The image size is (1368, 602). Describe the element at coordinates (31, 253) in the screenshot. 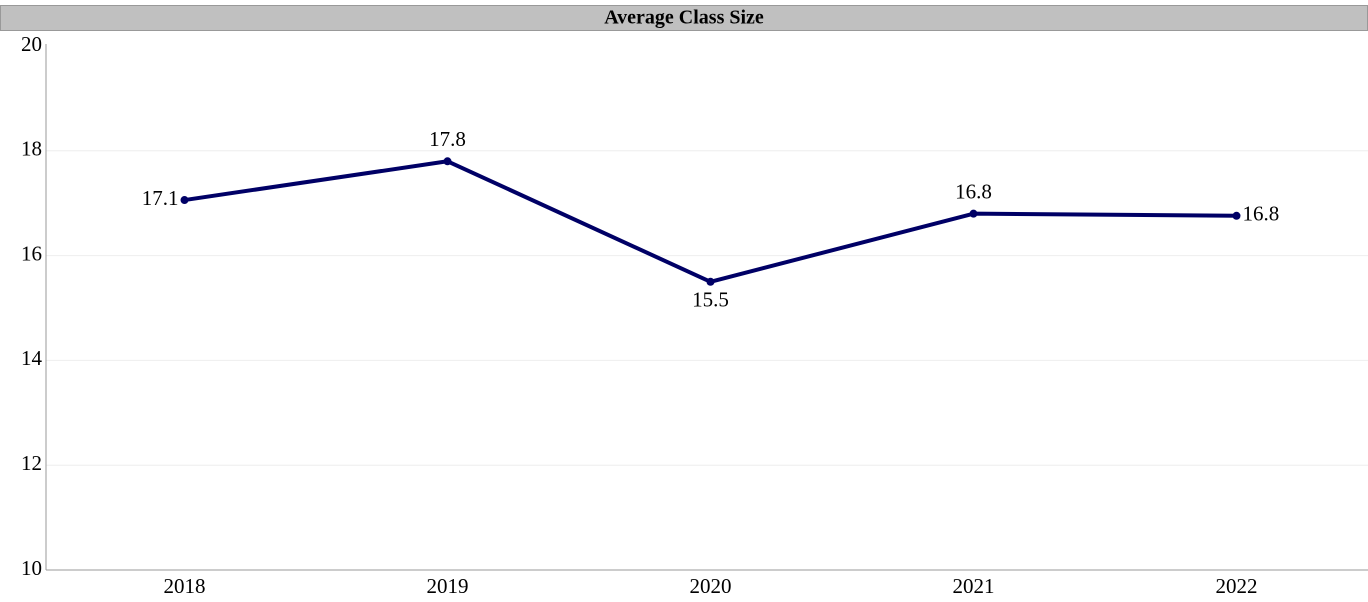

I see `y-tick-label: 16` at that location.